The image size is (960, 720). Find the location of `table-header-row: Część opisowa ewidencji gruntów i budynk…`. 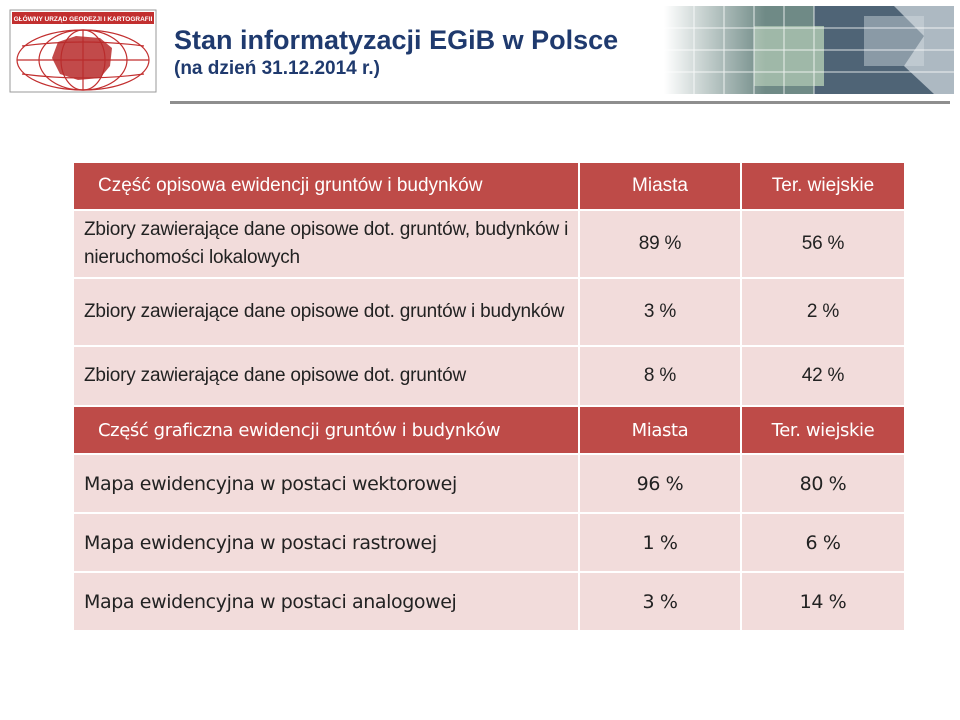

table-header-row: Część opisowa ewidencji gruntów i budynk… is located at coordinates (489, 186).